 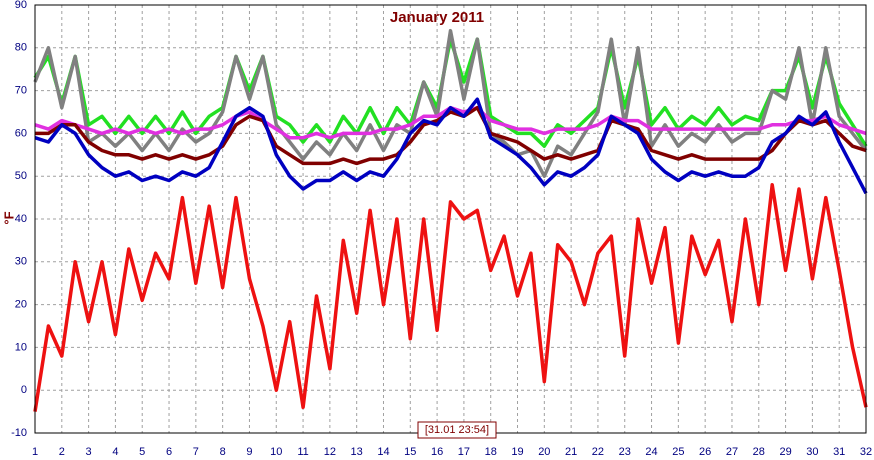 What do you see at coordinates (21, 91) in the screenshot?
I see `y-tick-label: 70` at bounding box center [21, 91].